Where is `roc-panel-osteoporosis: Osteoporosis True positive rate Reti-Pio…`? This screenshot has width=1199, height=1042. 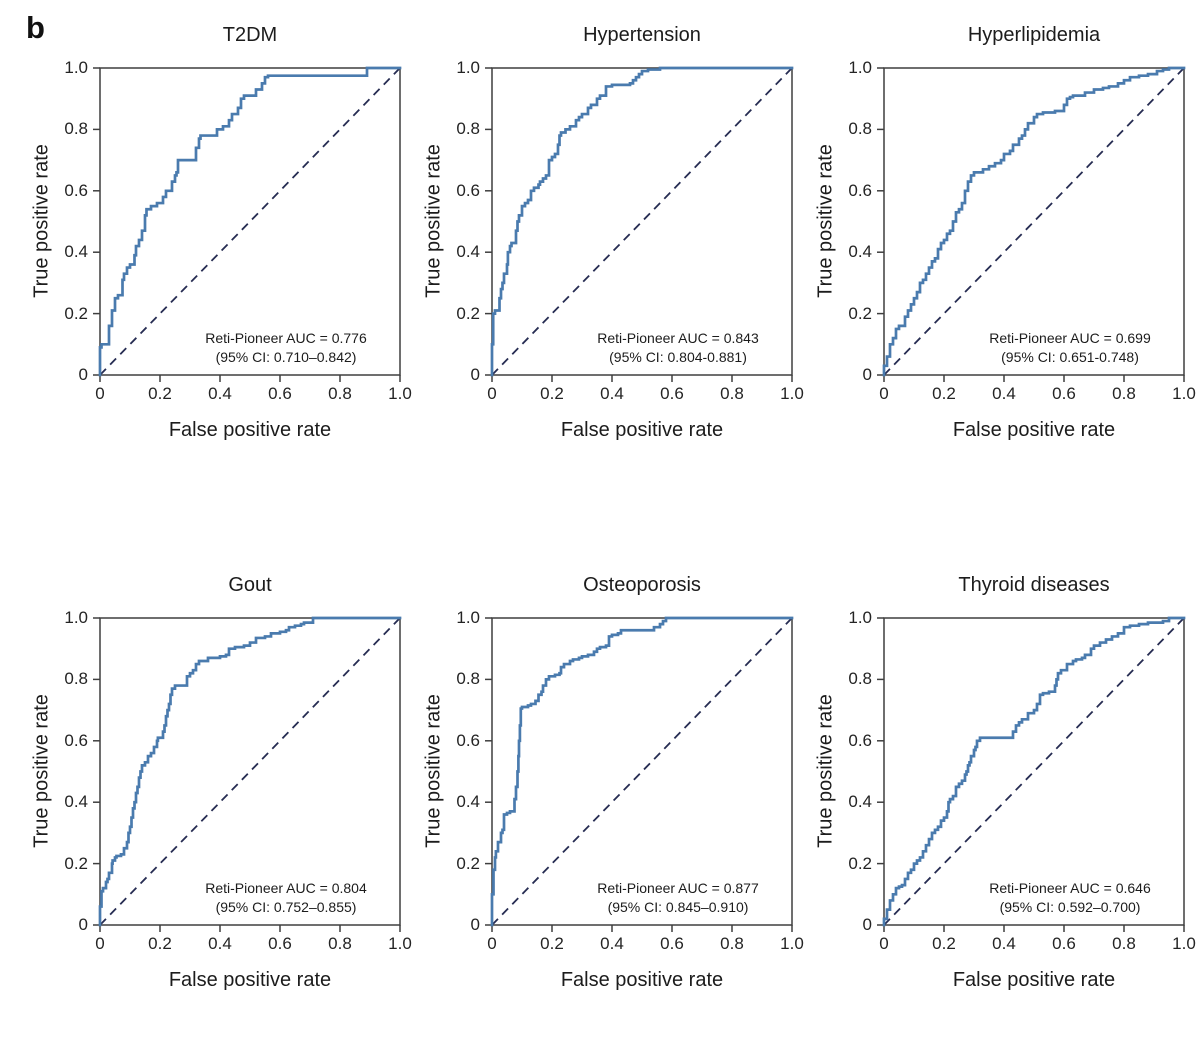 roc-panel-osteoporosis: Osteoporosis True positive rate Reti-Pio… is located at coordinates (598, 787).